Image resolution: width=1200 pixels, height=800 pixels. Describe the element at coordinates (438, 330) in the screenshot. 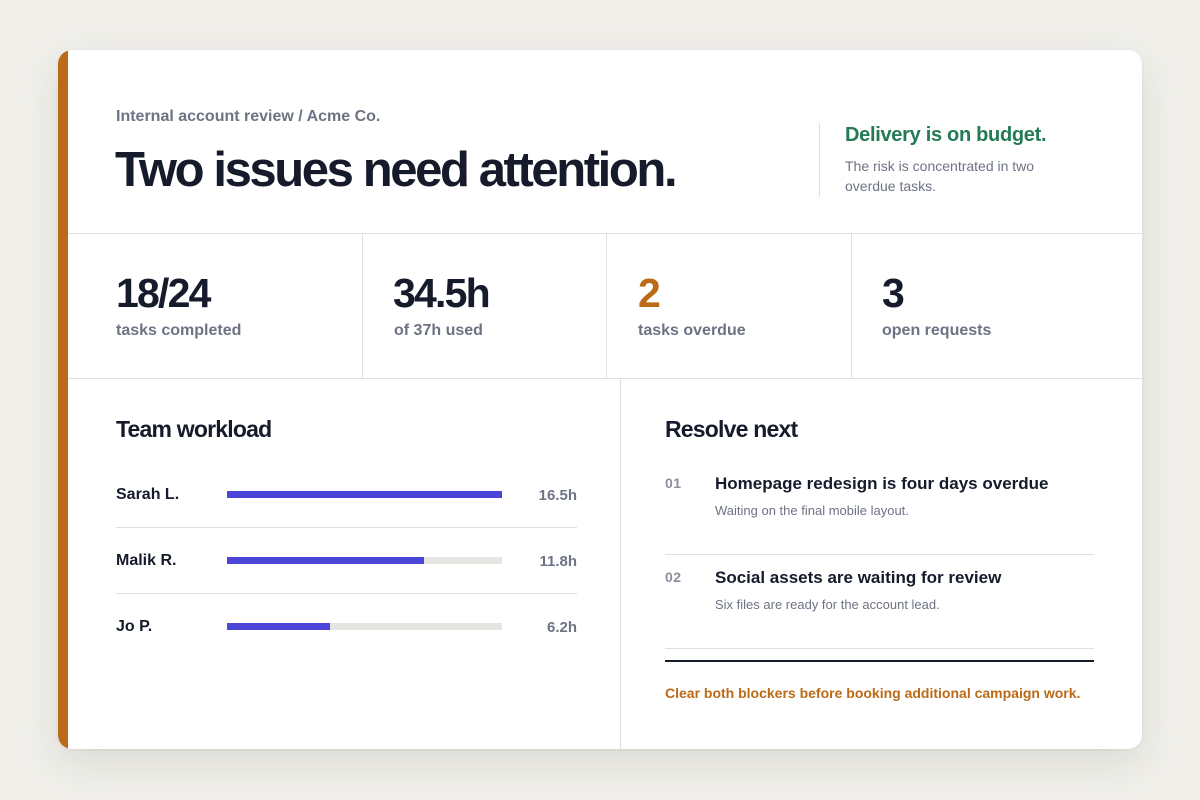

I see `metric-label: of 37h used` at that location.